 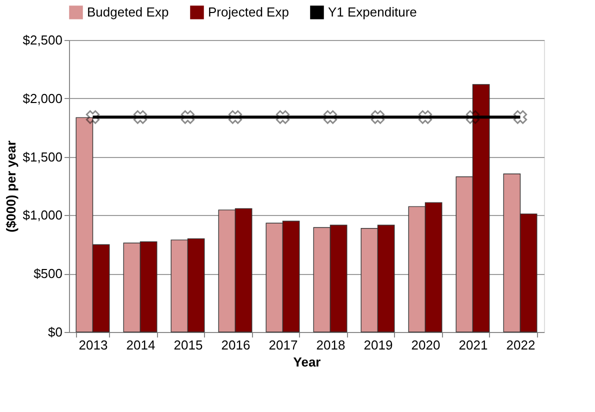 I want to click on x-tick-label: 2014, so click(x=141, y=345).